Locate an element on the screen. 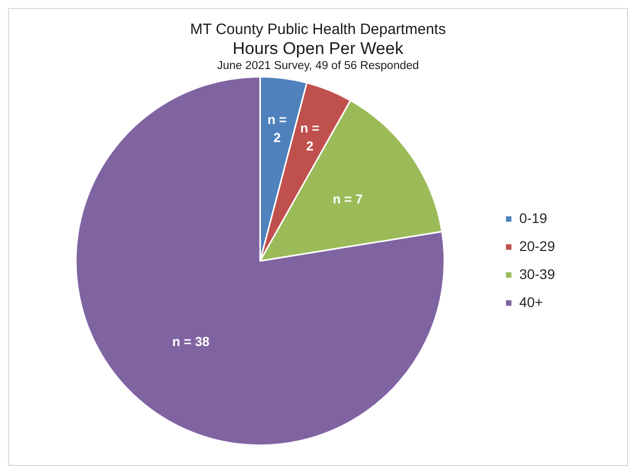 The width and height of the screenshot is (639, 476). chart-subtitle: Hours Open Per Week is located at coordinates (318, 49).